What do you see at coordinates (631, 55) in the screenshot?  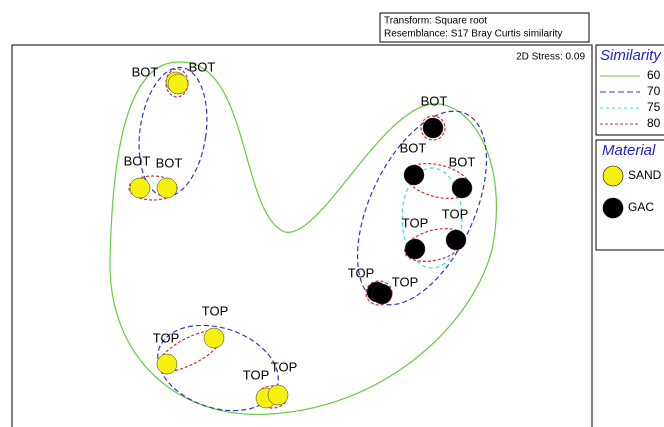 I see `legend-title: Similarity` at bounding box center [631, 55].